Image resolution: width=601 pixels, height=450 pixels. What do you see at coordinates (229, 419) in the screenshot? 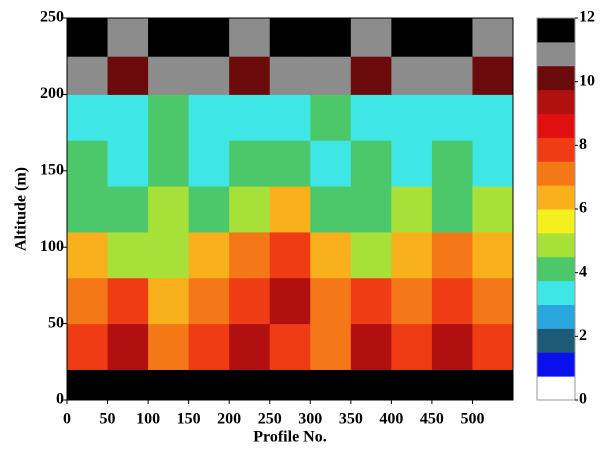
I see `x-tick-label: 200` at bounding box center [229, 419].